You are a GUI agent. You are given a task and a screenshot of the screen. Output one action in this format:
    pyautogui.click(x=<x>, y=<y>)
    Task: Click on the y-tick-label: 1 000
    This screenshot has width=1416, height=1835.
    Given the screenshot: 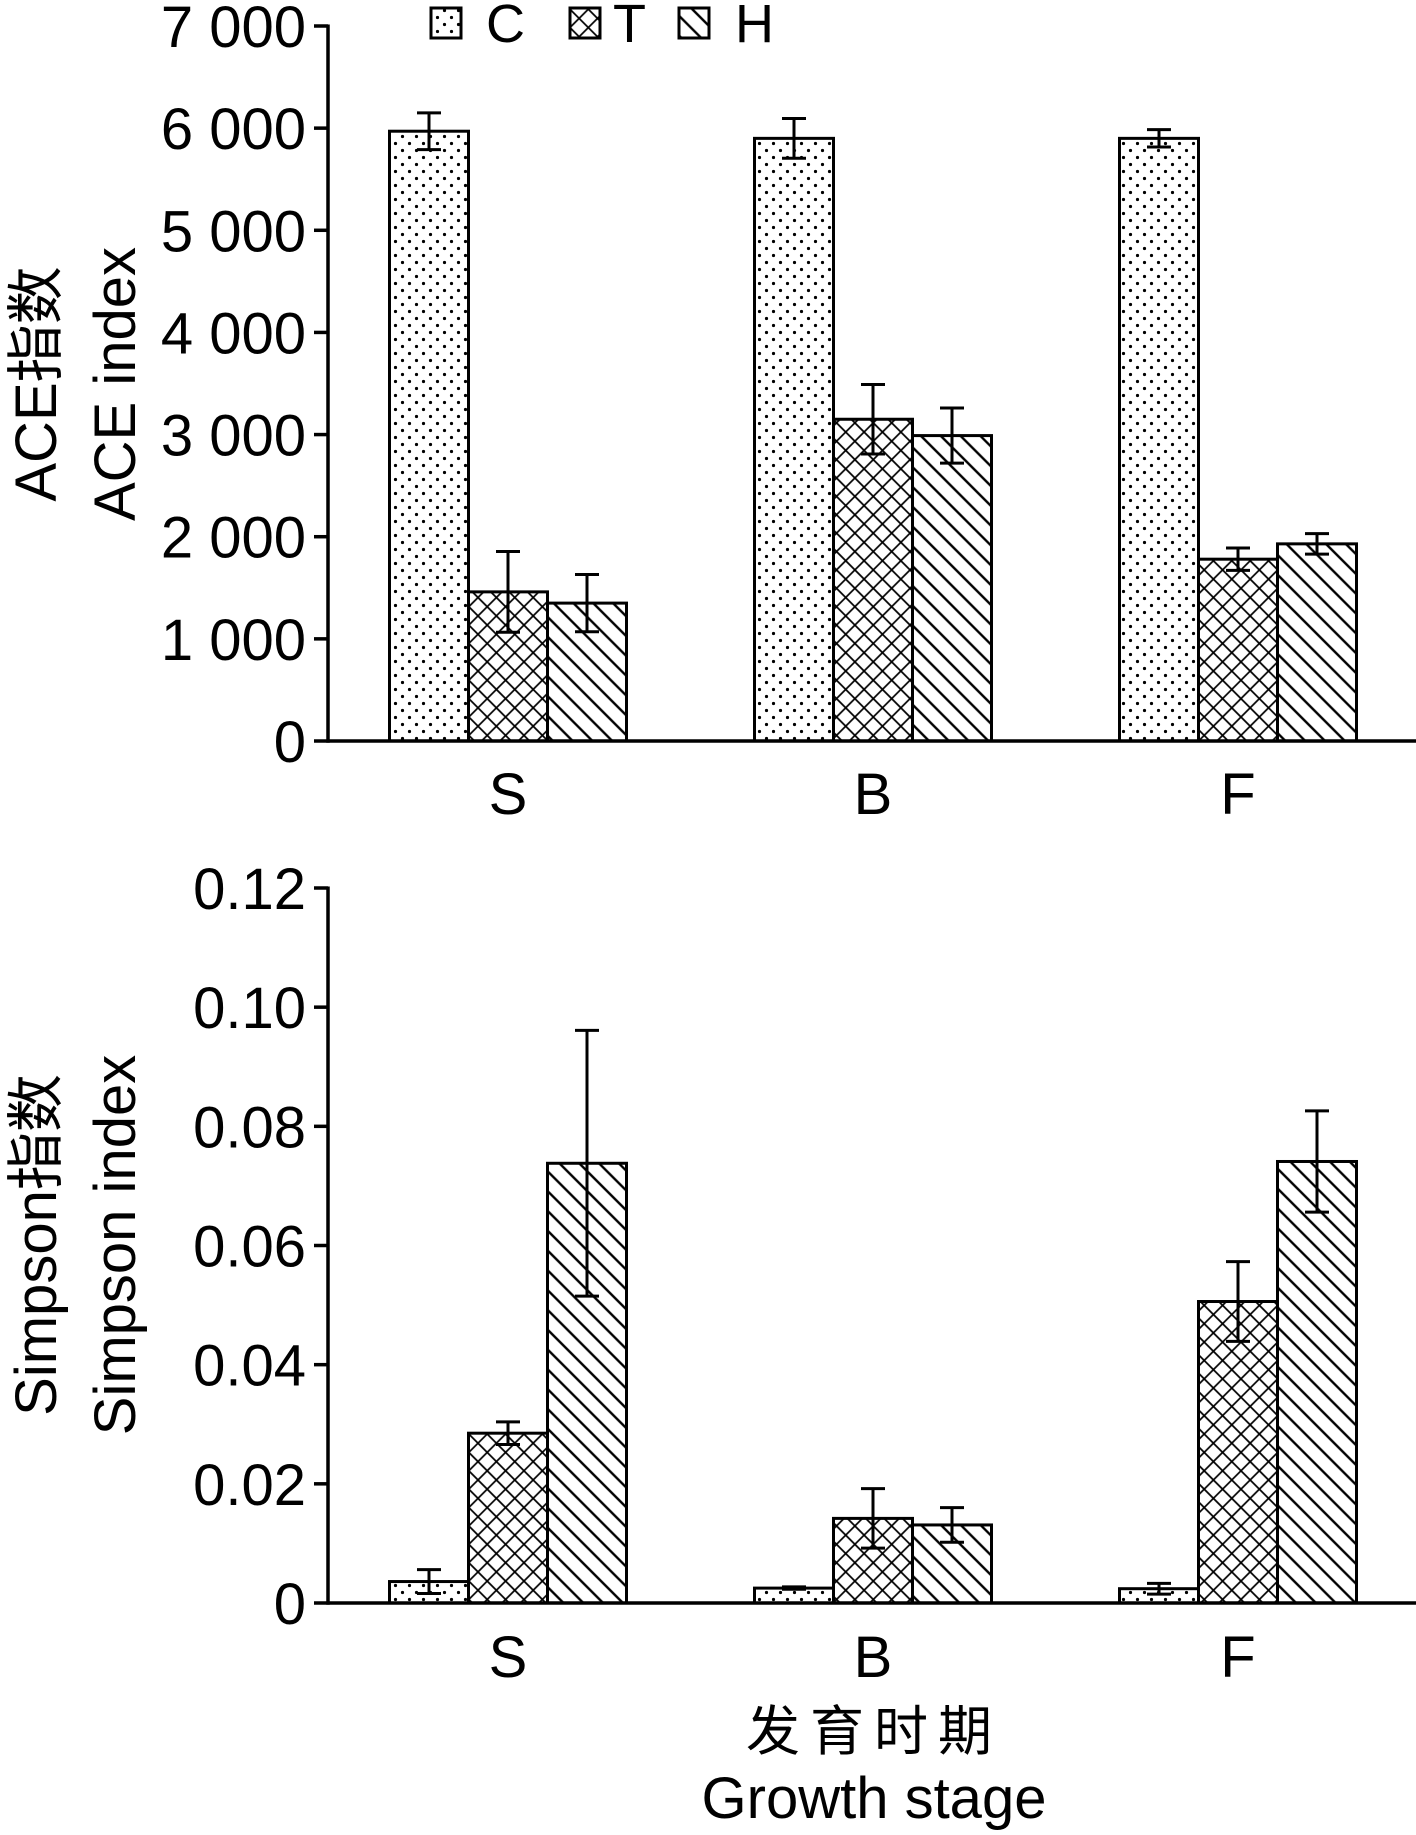 What is the action you would take?
    pyautogui.click(x=233, y=640)
    